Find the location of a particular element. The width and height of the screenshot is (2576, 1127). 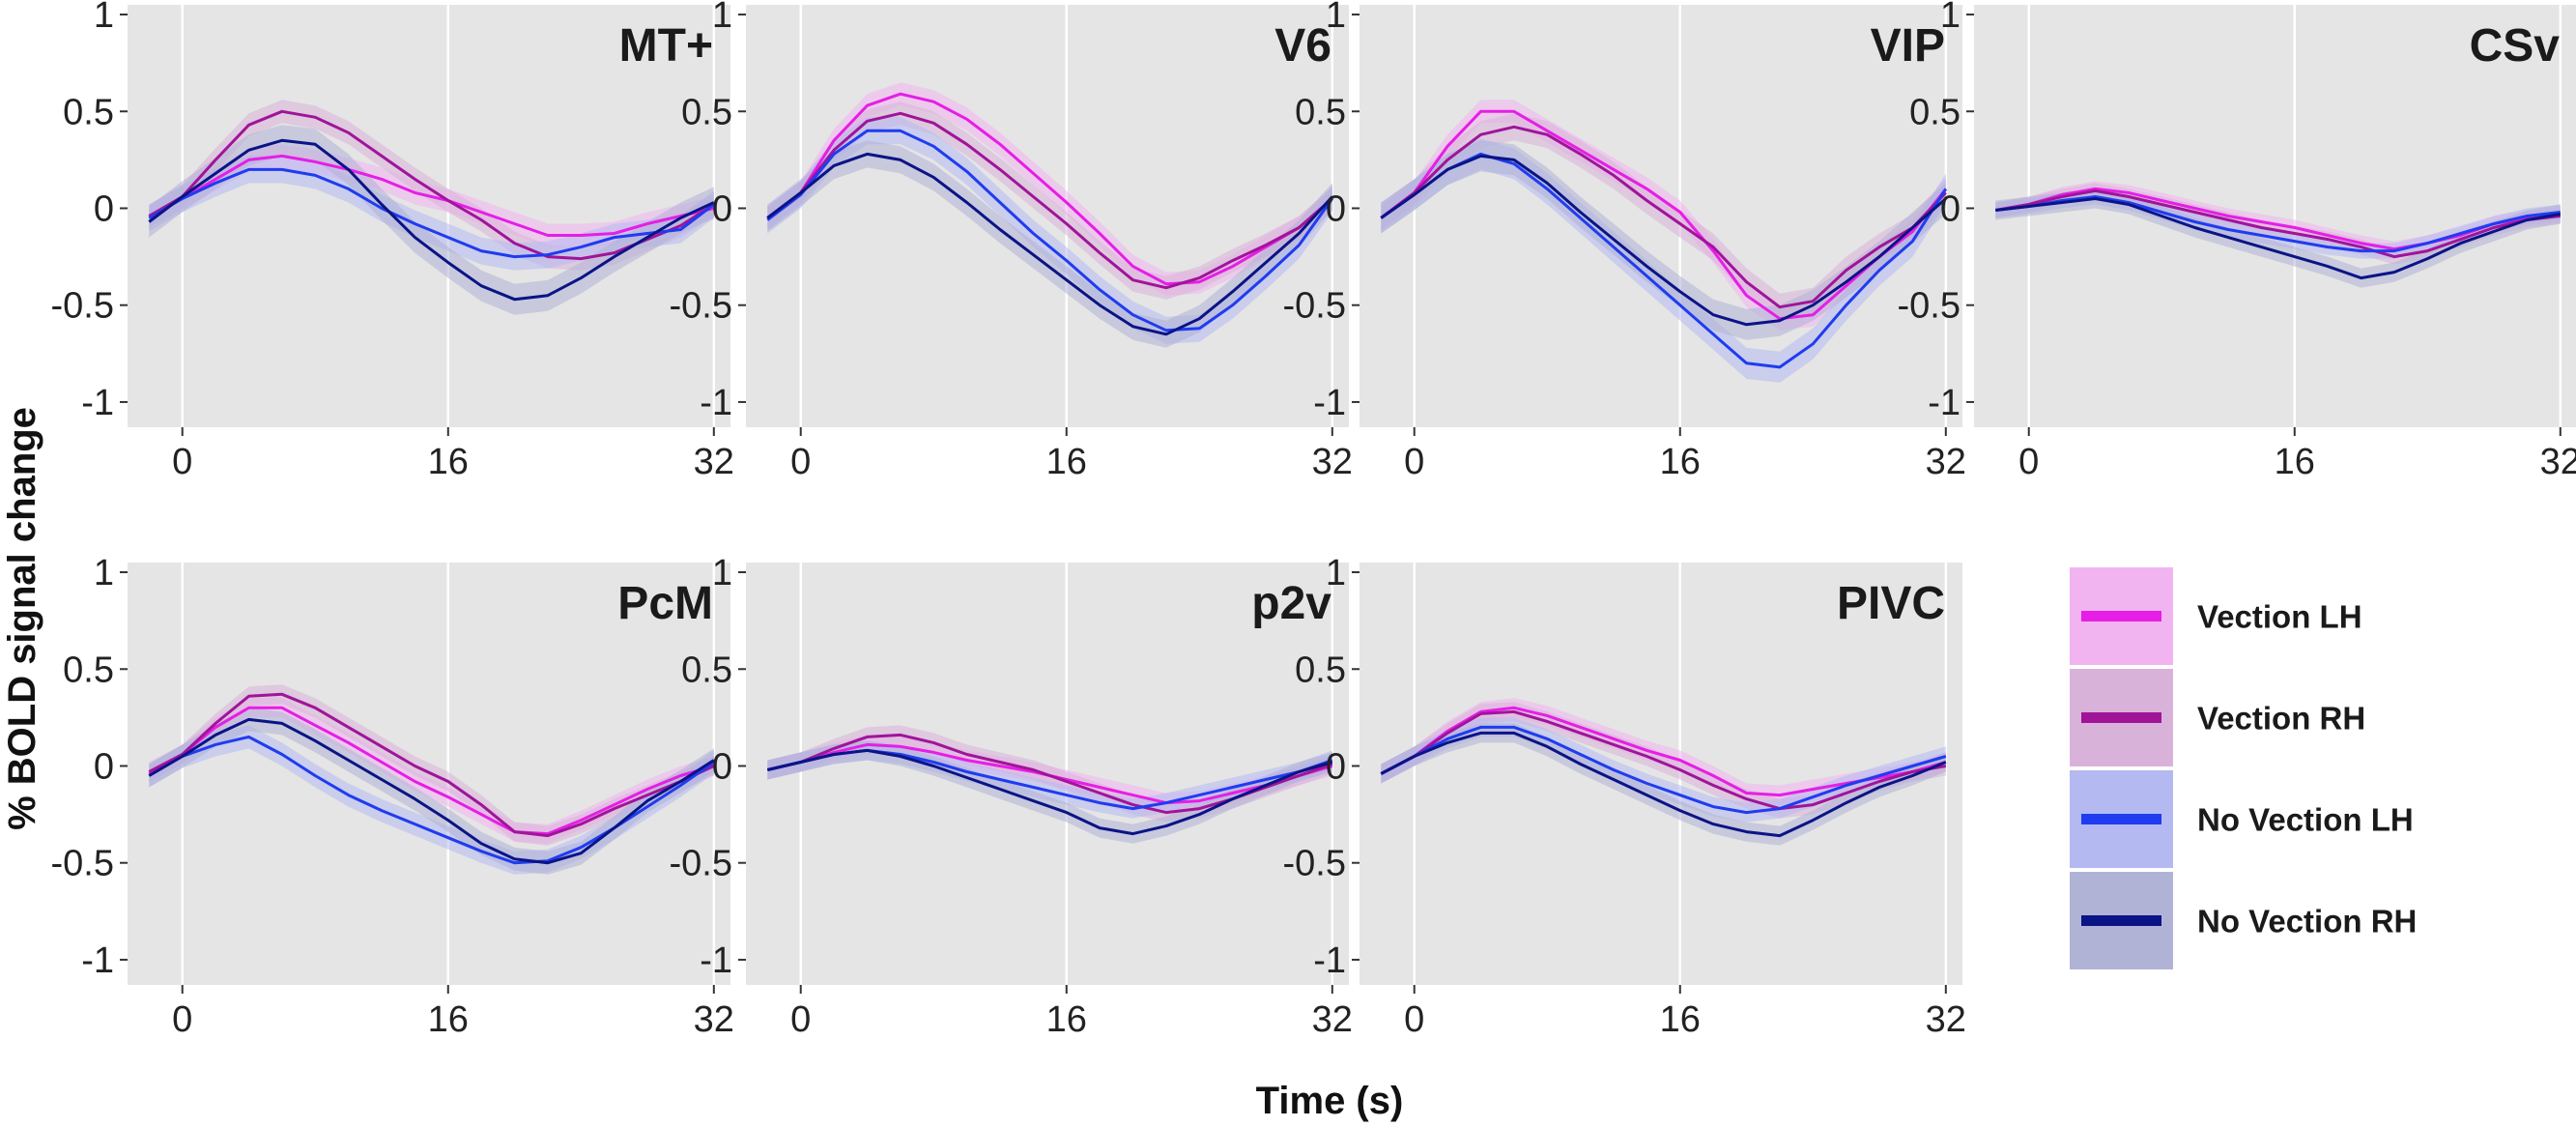

y-axis-title: % BOLD signal change is located at coordinates (22, 618).